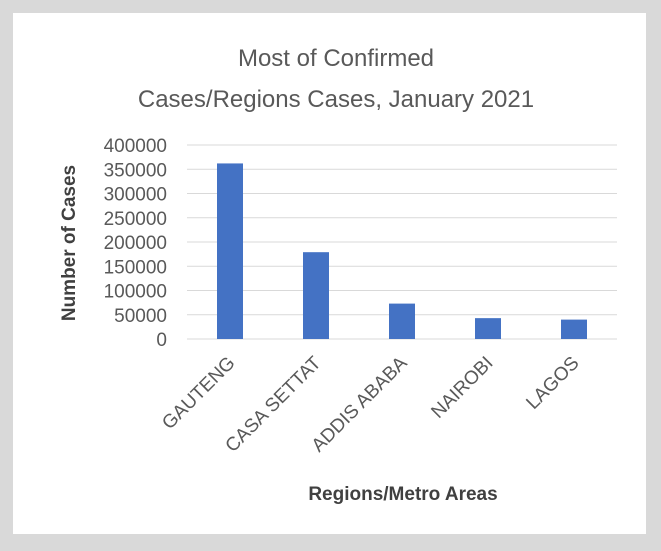 Image resolution: width=661 pixels, height=551 pixels. Describe the element at coordinates (135, 170) in the screenshot. I see `y-tick-label: 350000` at that location.